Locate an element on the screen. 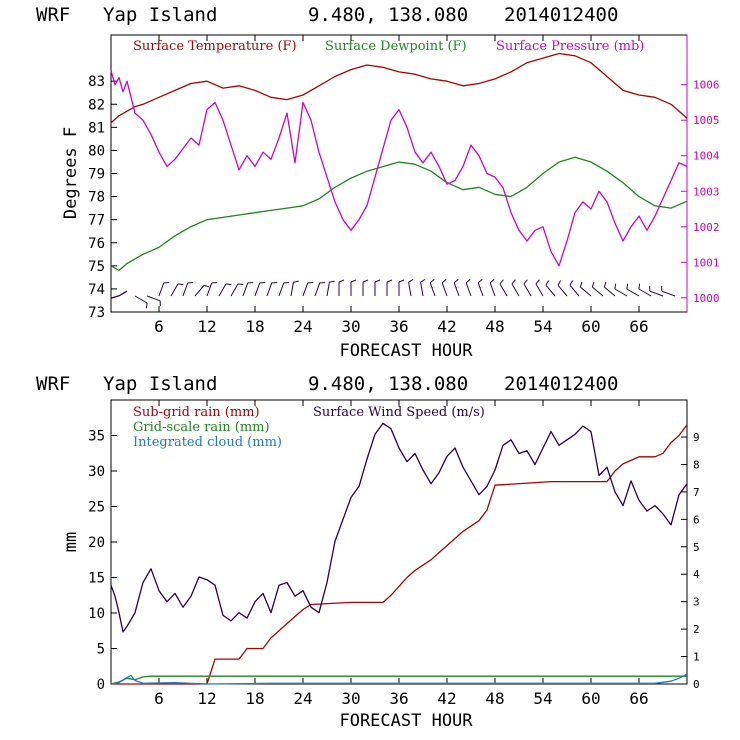  chart1-y-tick-label: 76 is located at coordinates (96, 244).